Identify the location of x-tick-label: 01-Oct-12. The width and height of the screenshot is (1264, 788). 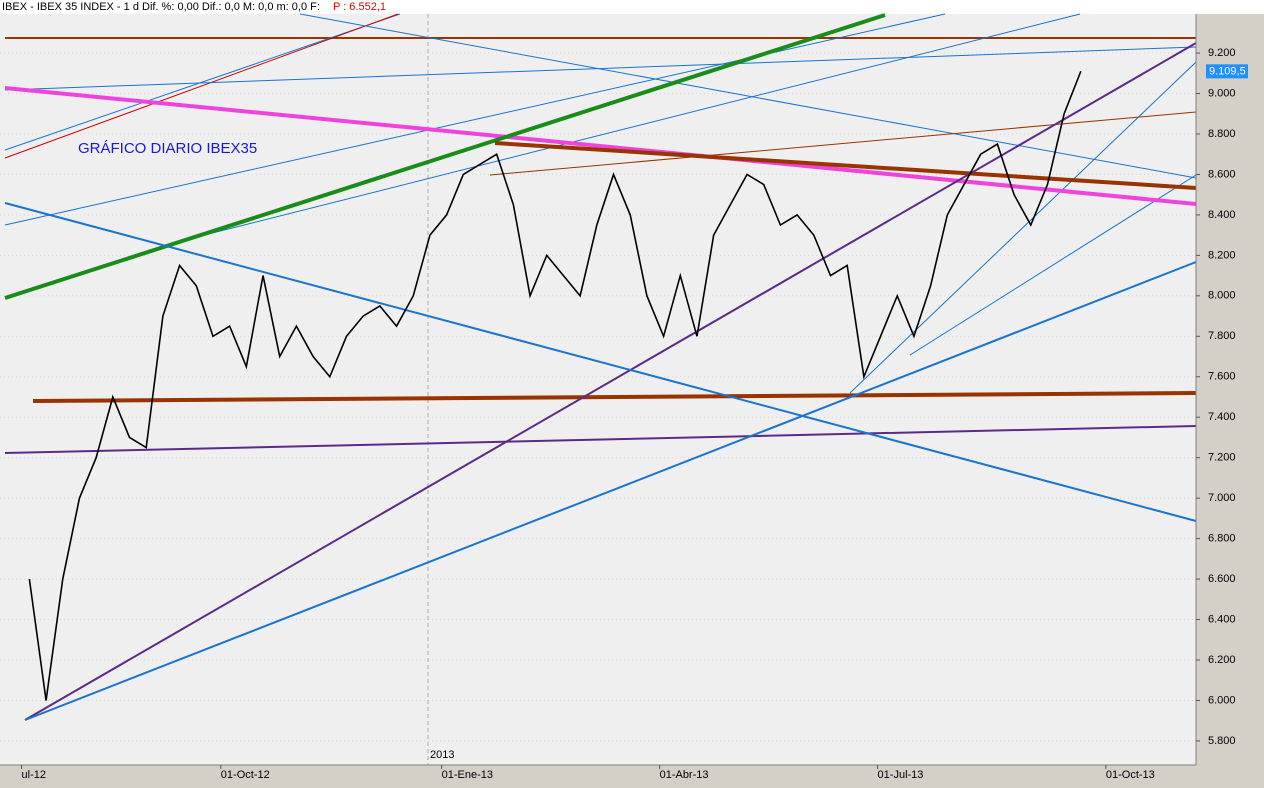
(245, 775).